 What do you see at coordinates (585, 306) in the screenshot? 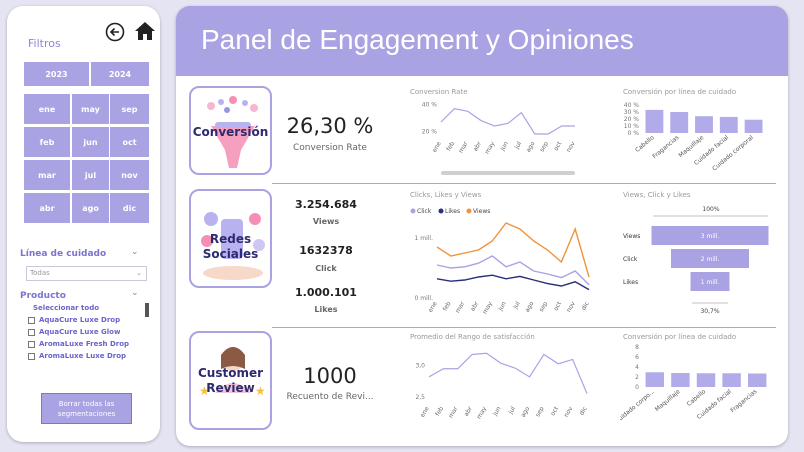
I see `x-tick-label: dic` at bounding box center [585, 306].